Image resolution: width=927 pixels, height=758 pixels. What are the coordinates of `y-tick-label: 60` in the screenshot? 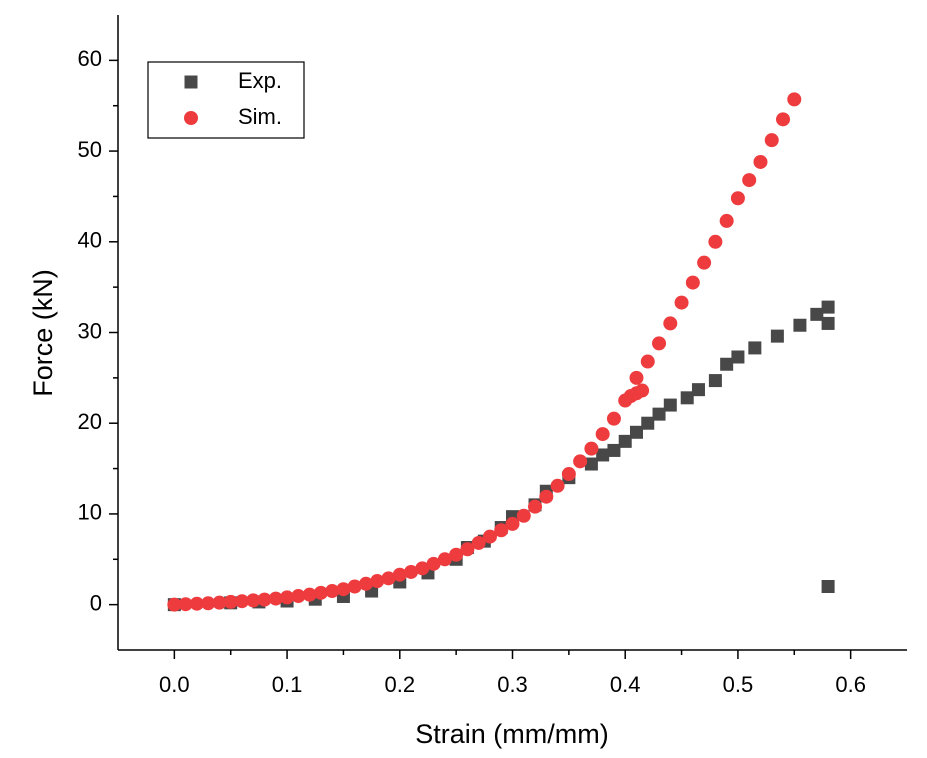 It's located at (90, 58).